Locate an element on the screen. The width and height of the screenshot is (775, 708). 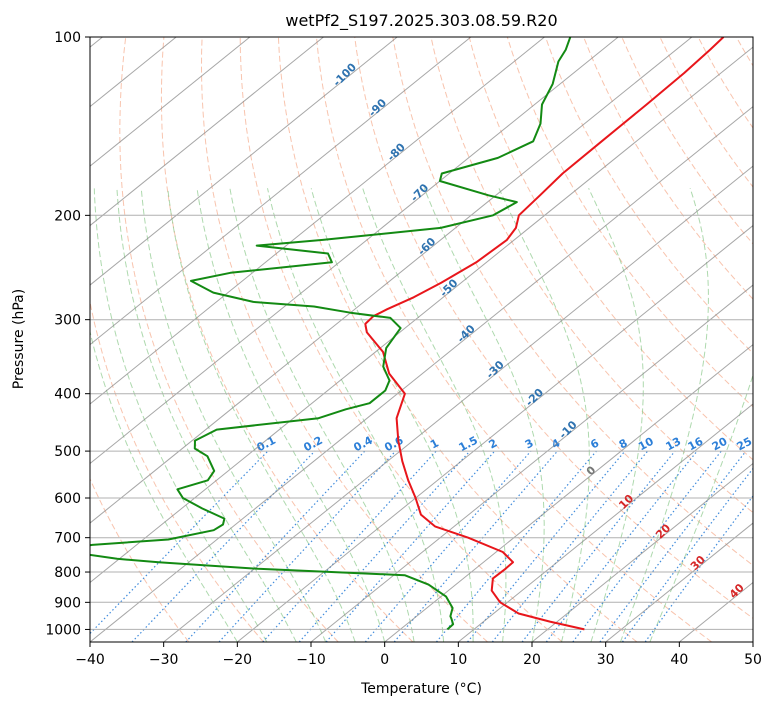
y-tick-label: 200 is located at coordinates (67, 216).